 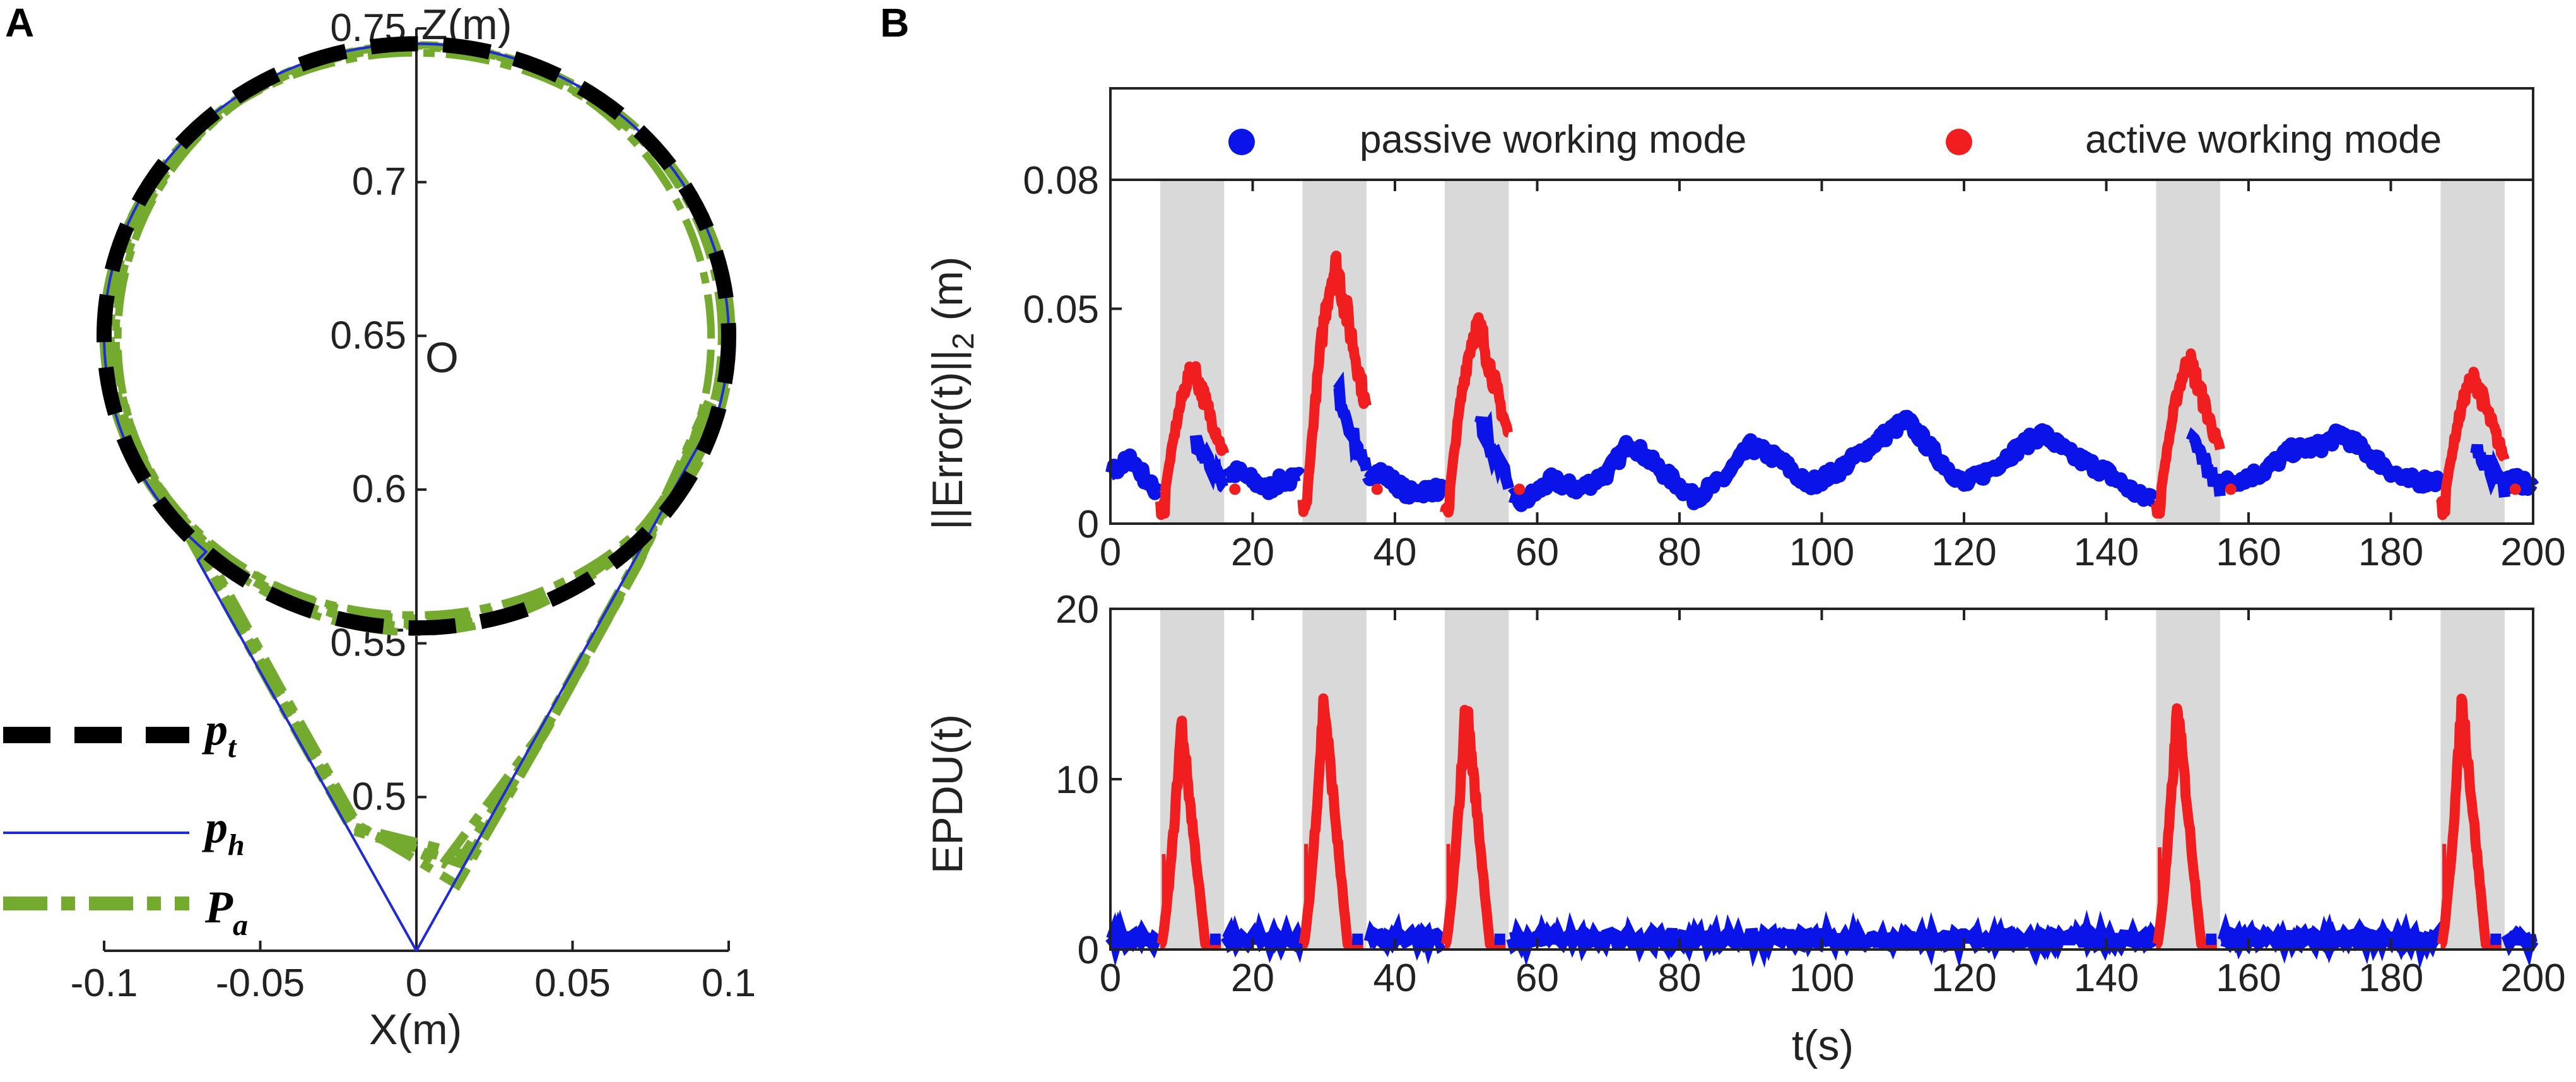 I want to click on error-y-tick-label: 0.08, so click(x=1061, y=181).